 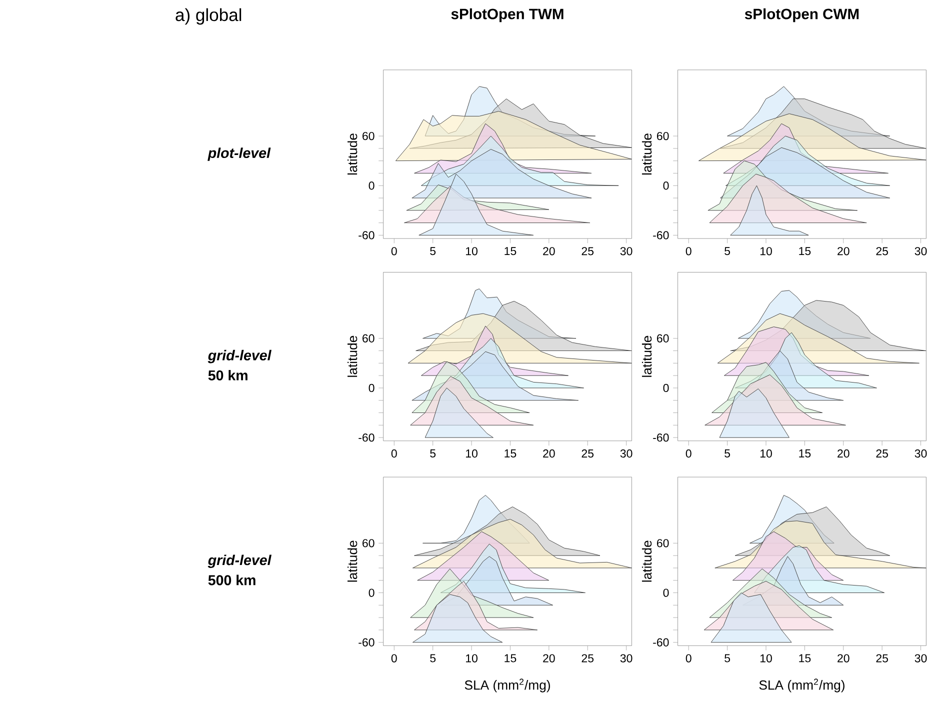 What do you see at coordinates (801, 15) in the screenshot?
I see `chart-title: sPlotOpen CWM` at bounding box center [801, 15].